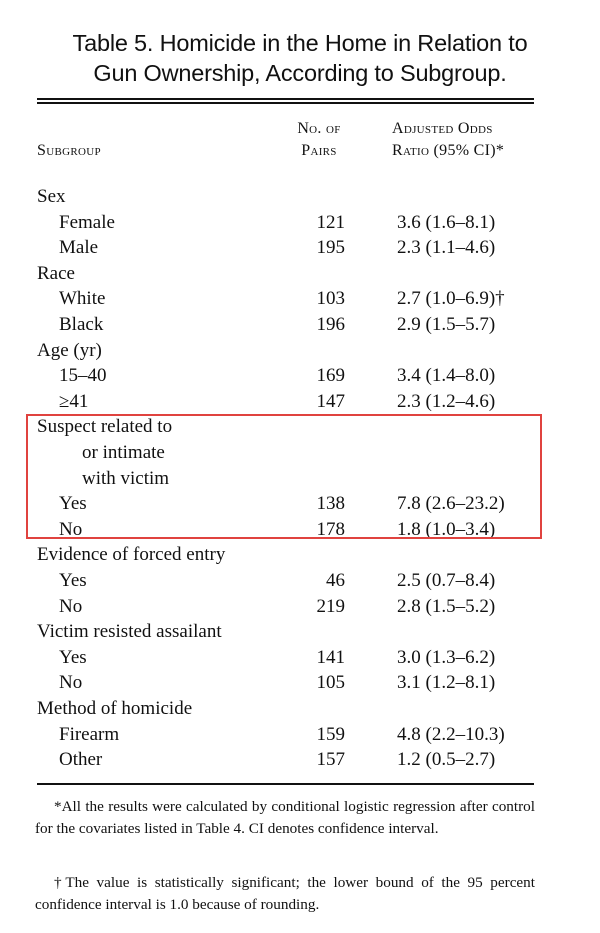 The height and width of the screenshot is (933, 600). I want to click on group-label-continuation: with victim, so click(126, 478).